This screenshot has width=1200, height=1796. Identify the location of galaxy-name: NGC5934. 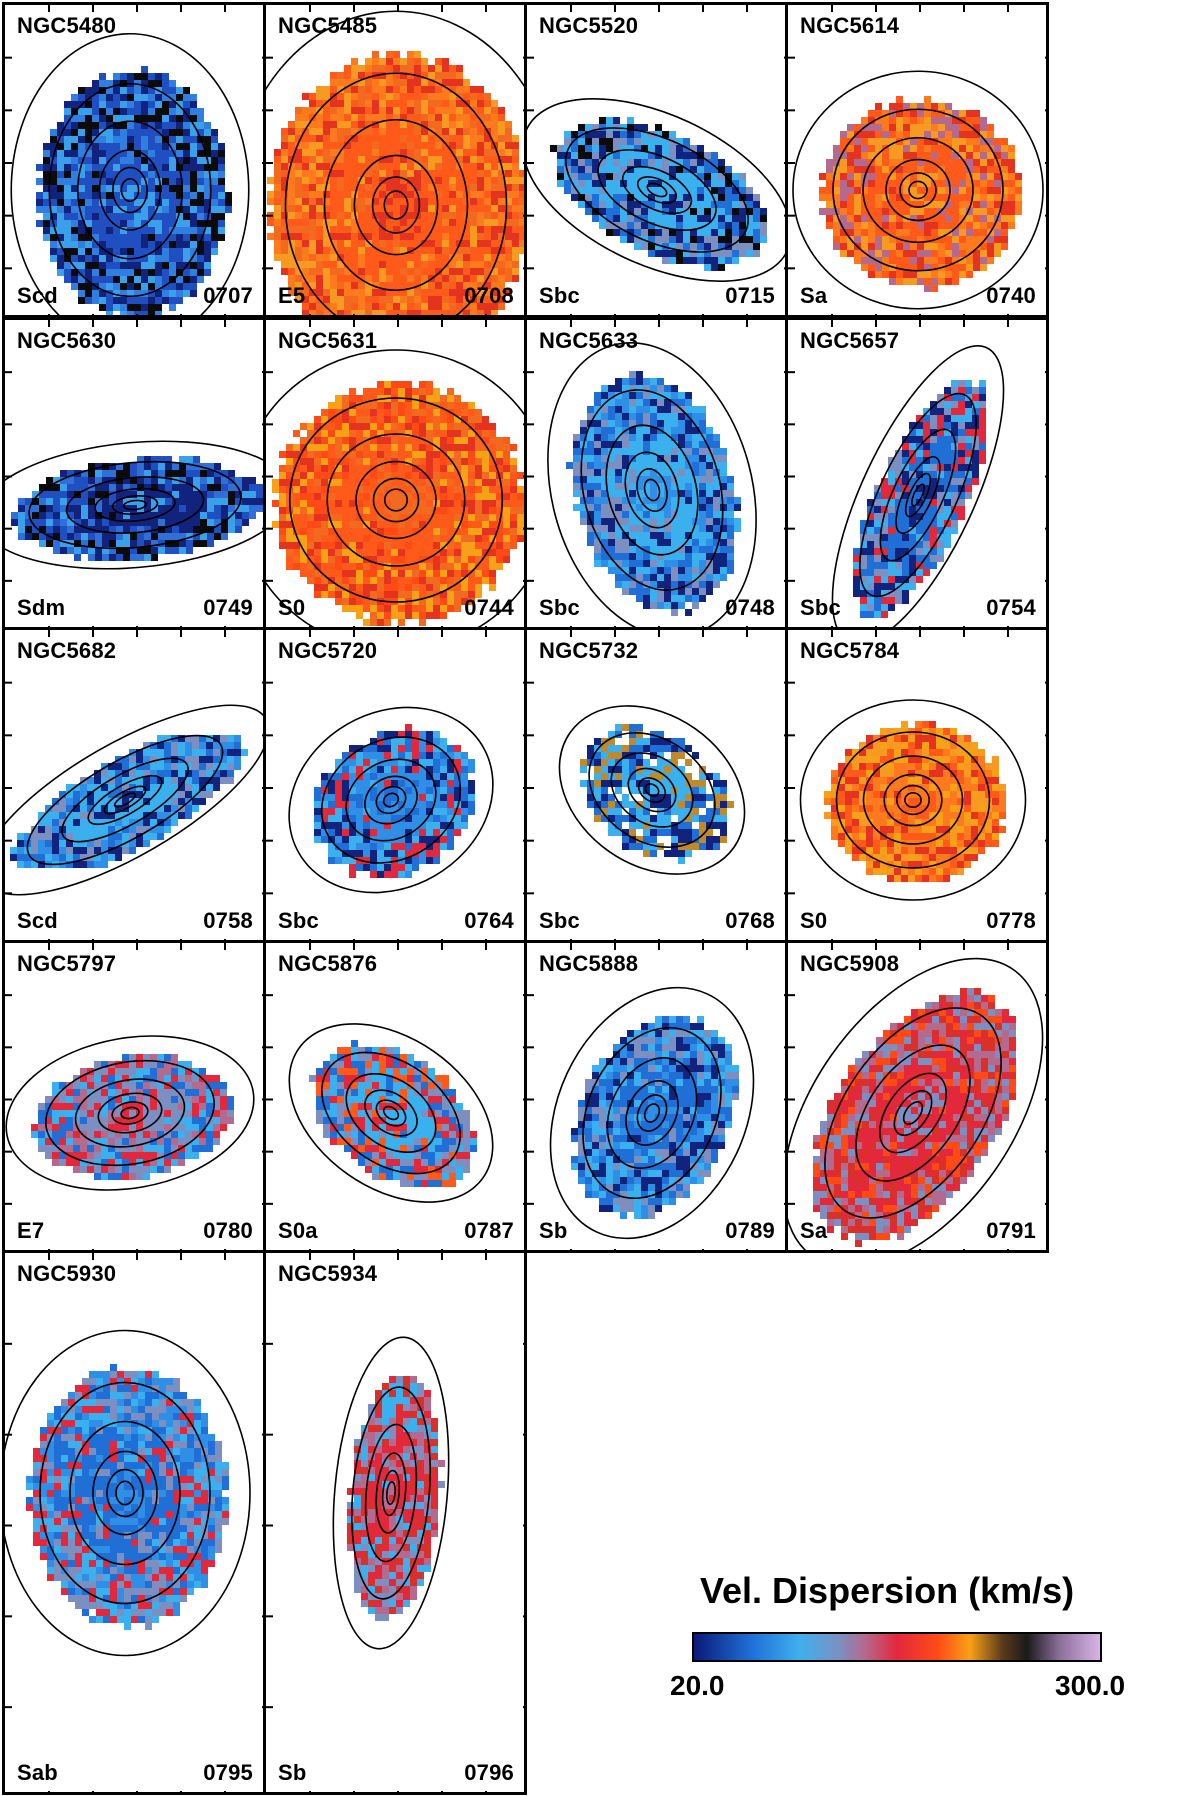
(328, 1273).